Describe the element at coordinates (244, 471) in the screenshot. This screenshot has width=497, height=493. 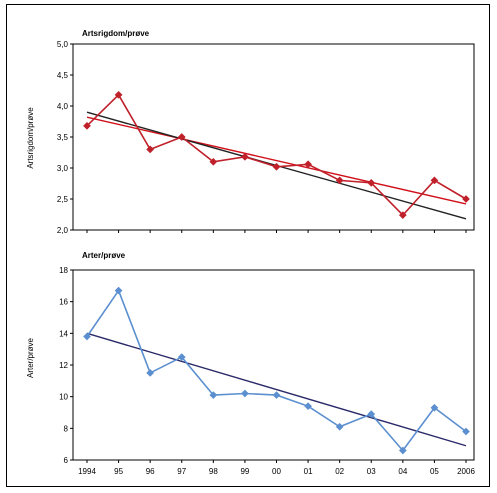
I see `x-tick-label: 99` at that location.